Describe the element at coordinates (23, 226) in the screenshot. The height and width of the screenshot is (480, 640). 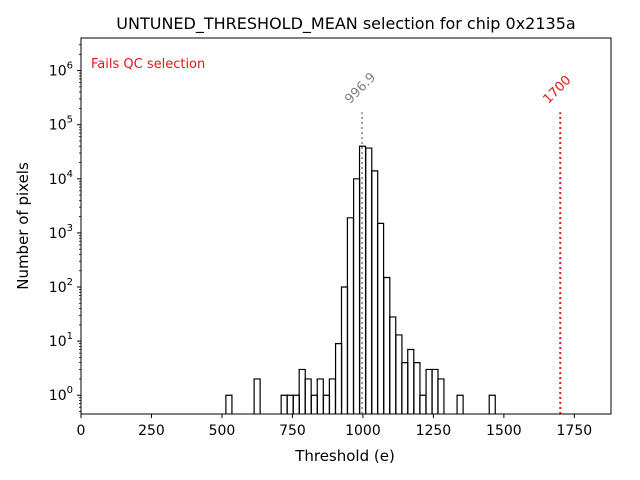
I see `y-axis-label: Number of pixels` at that location.